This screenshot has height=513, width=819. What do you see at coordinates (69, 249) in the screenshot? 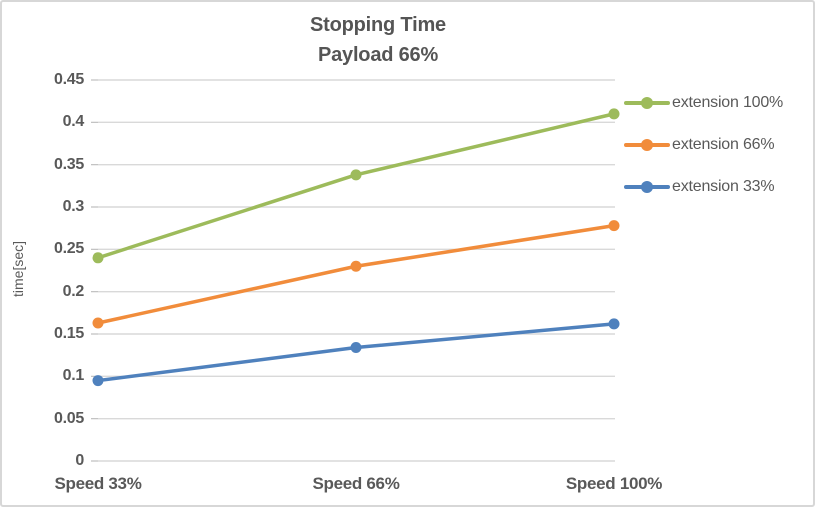
I see `y-tick-label: 0.25` at bounding box center [69, 249].